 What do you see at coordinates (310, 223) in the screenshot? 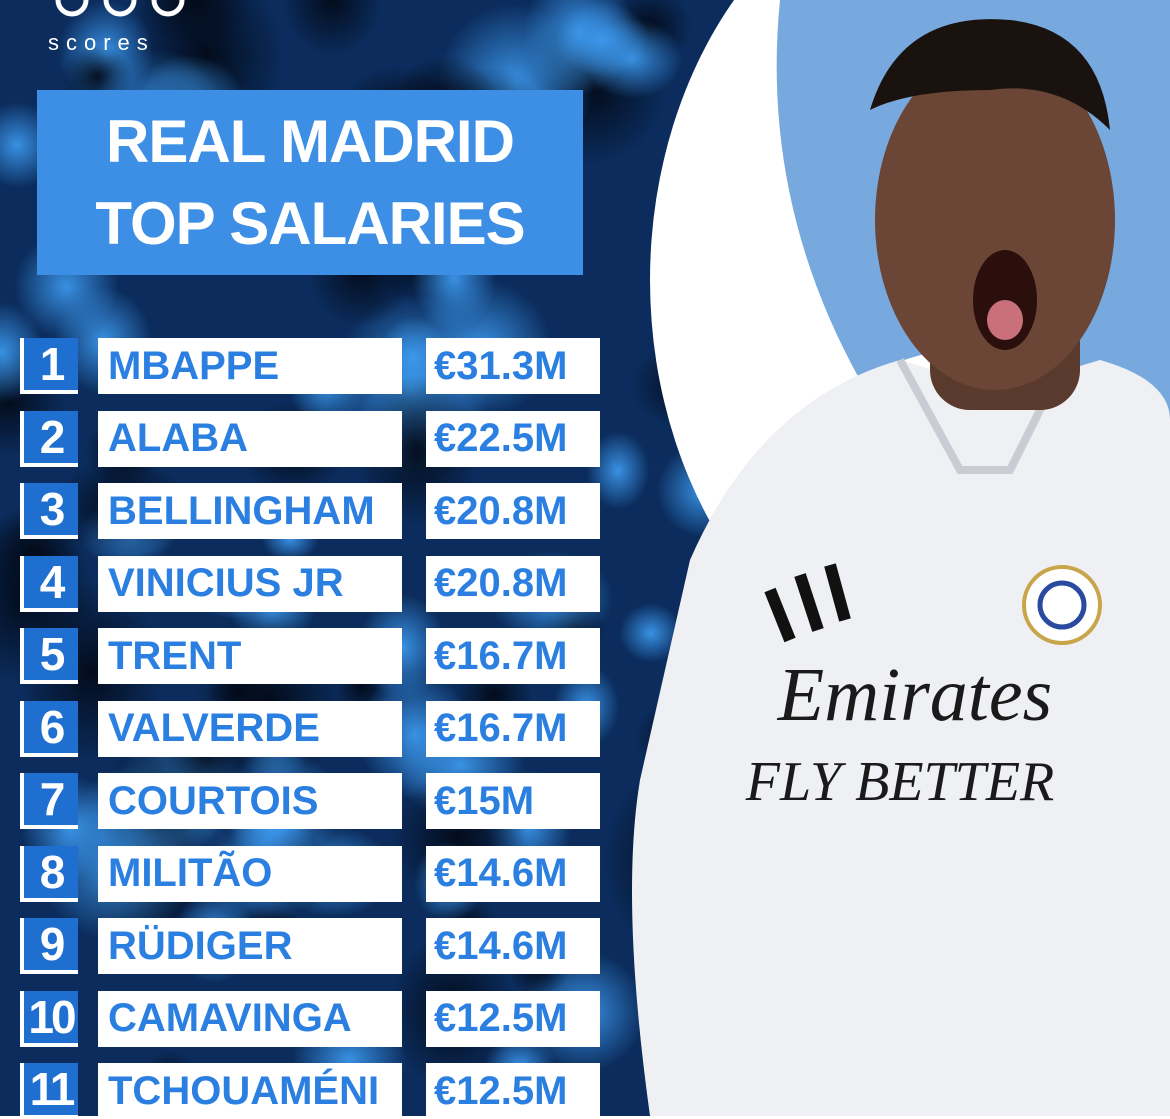
I see `title-line: TOP SALARIES` at bounding box center [310, 223].